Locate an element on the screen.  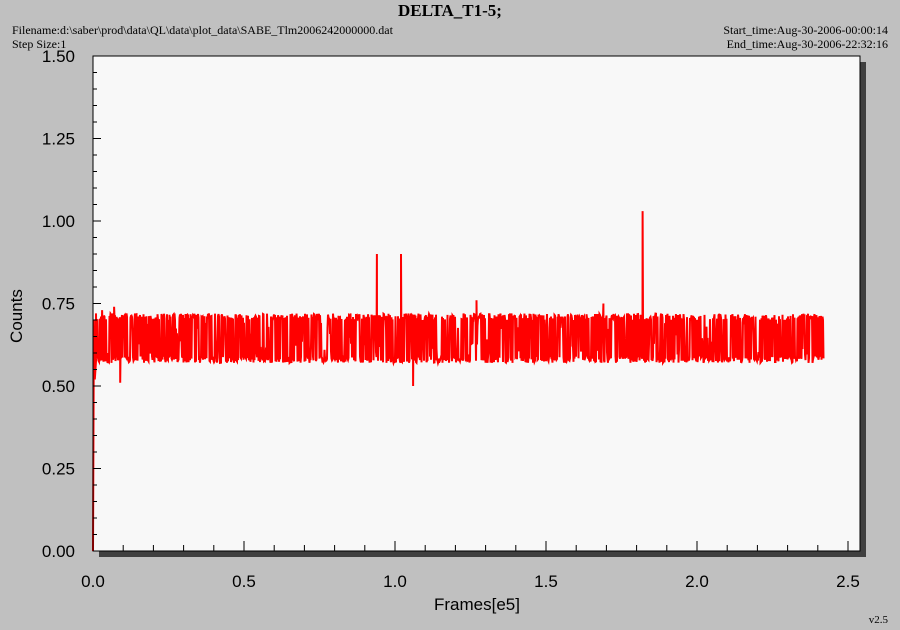
x-tick-label: 2.5 is located at coordinates (848, 581).